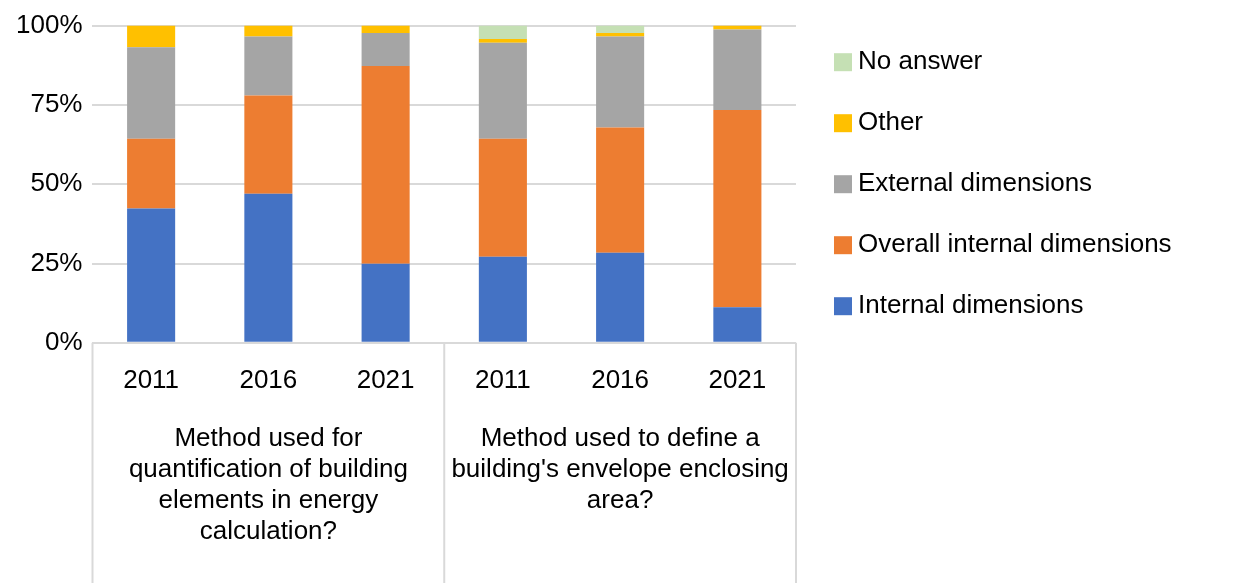 Image resolution: width=1236 pixels, height=583 pixels. What do you see at coordinates (56, 182) in the screenshot?
I see `y-tick-label: 50%` at bounding box center [56, 182].